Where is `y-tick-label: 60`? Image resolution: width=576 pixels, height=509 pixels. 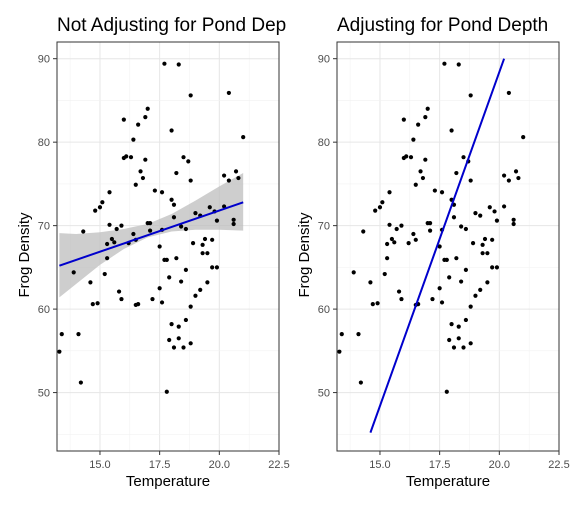 y-tick-label: 60 is located at coordinates (324, 310).